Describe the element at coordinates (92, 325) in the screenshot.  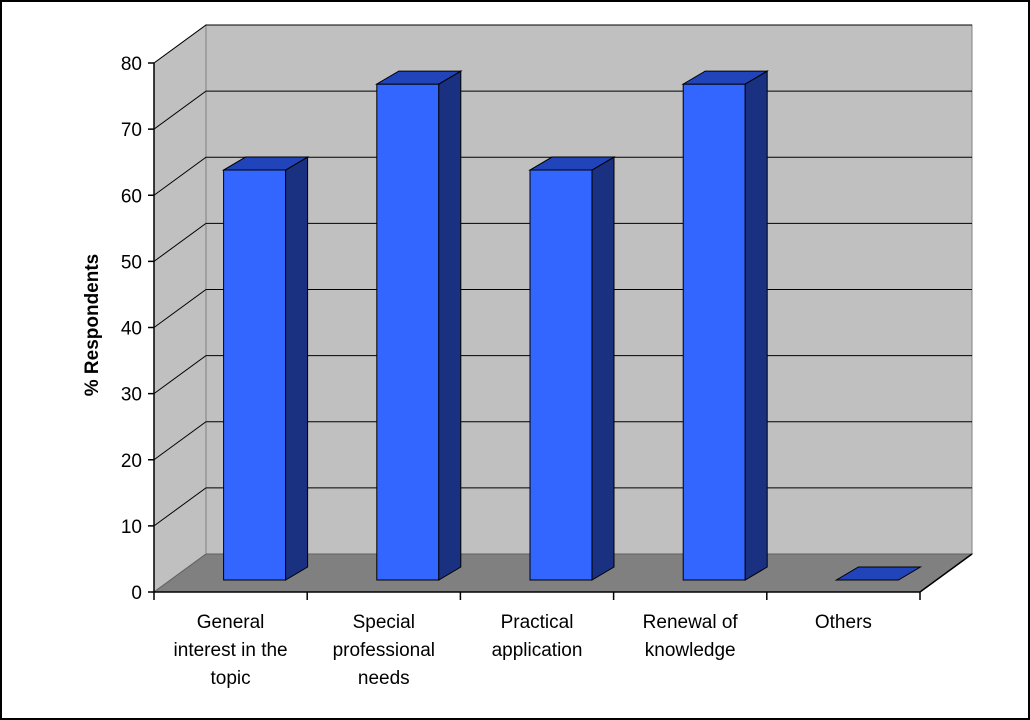
I see `y-axis-title: % Respondents` at that location.